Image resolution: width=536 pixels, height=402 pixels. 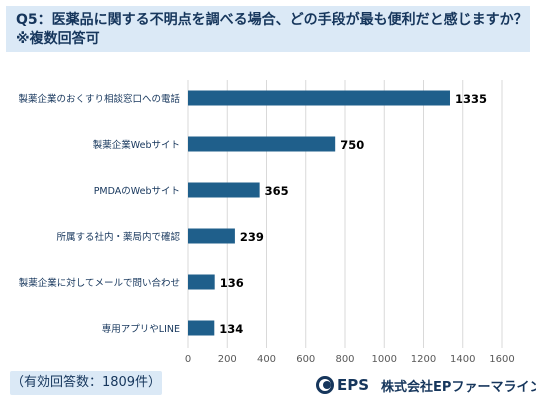 I want to click on x-tick-label: 600, so click(x=305, y=359).